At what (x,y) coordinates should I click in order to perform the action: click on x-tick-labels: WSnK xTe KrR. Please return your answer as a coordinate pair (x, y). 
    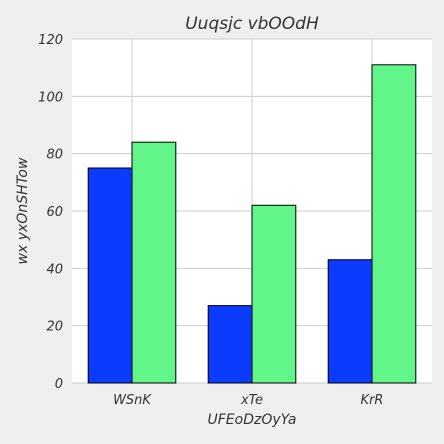
    Looking at the image, I should click on (248, 400).